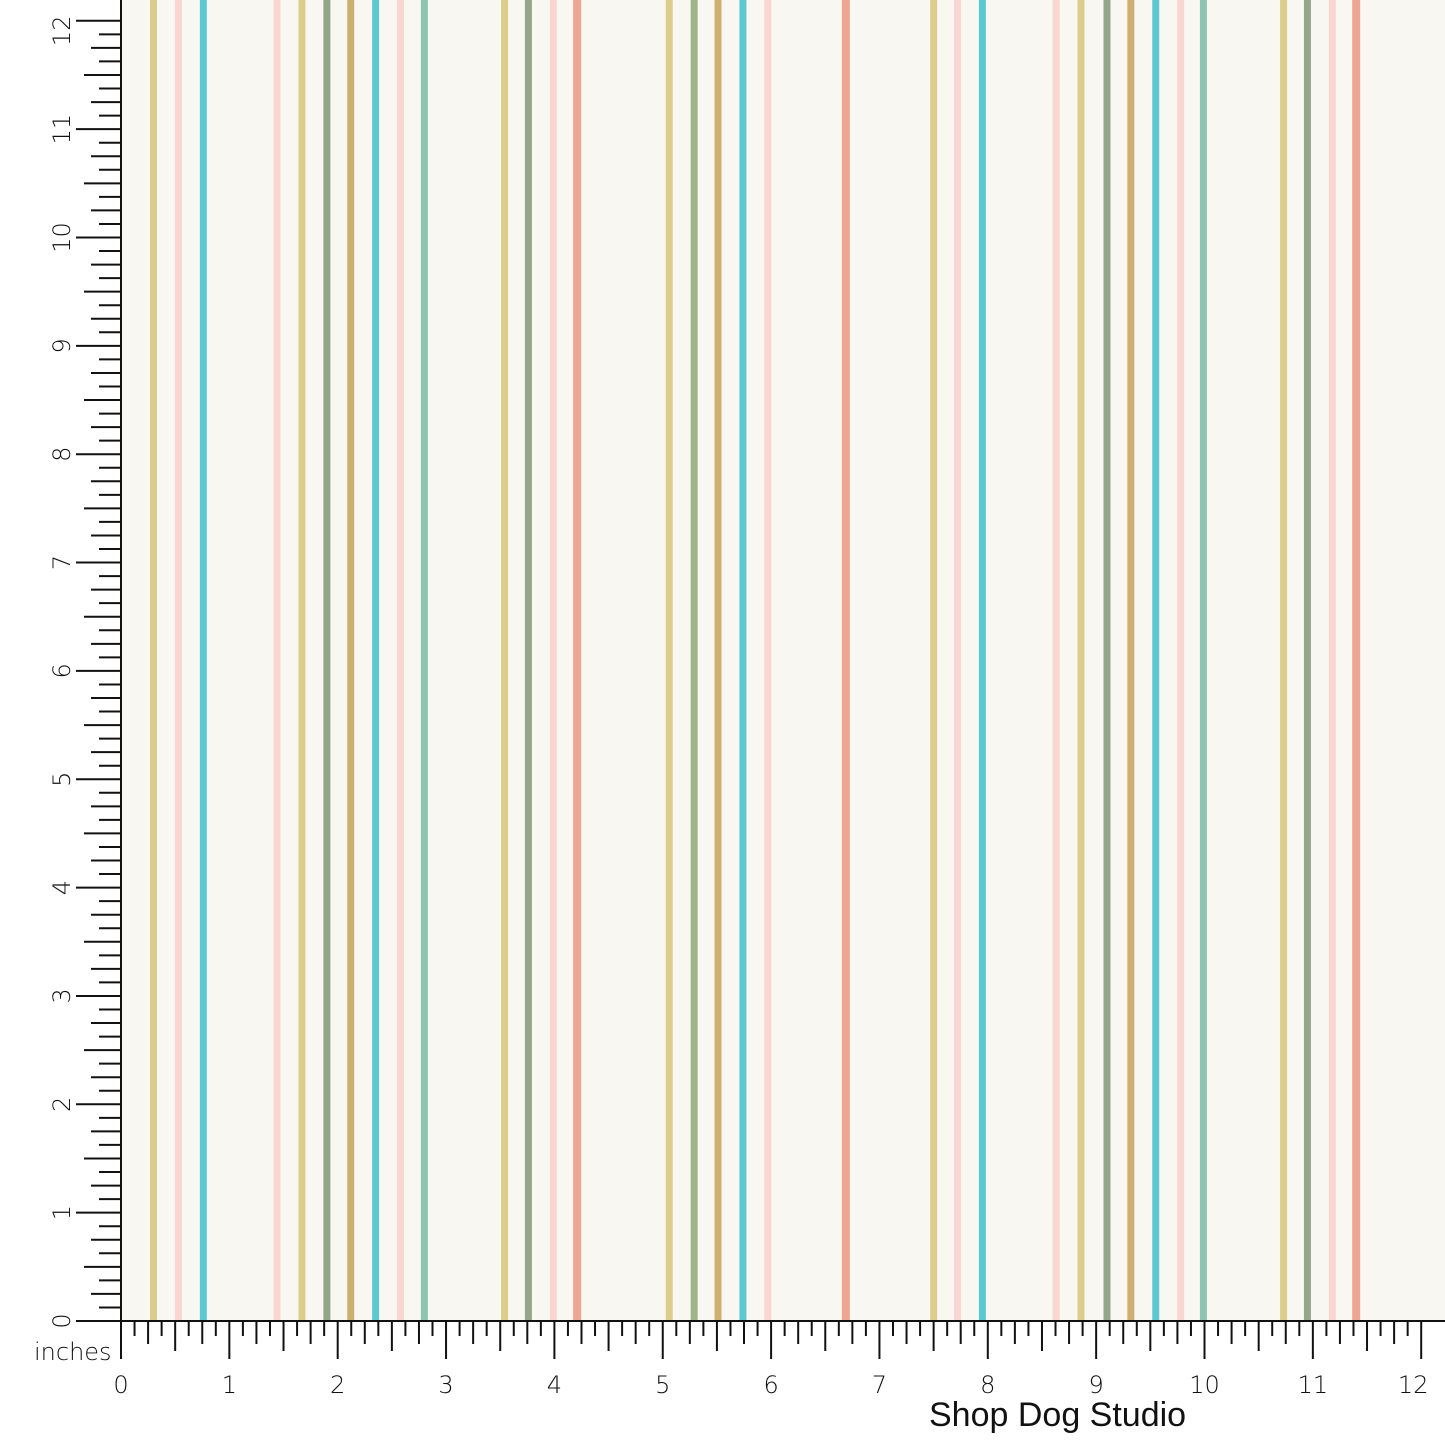 The height and width of the screenshot is (1445, 1445). Describe the element at coordinates (62, 1104) in the screenshot. I see `y-tick-label: 2` at that location.